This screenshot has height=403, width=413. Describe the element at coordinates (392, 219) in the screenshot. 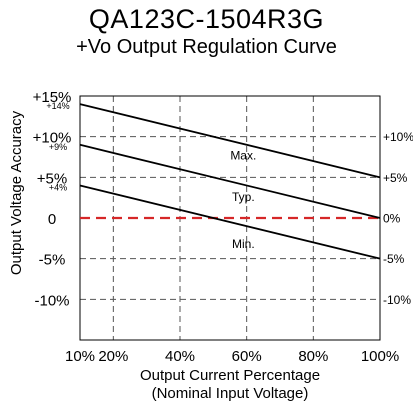

I see `y-tick-label-right: 0%` at that location.